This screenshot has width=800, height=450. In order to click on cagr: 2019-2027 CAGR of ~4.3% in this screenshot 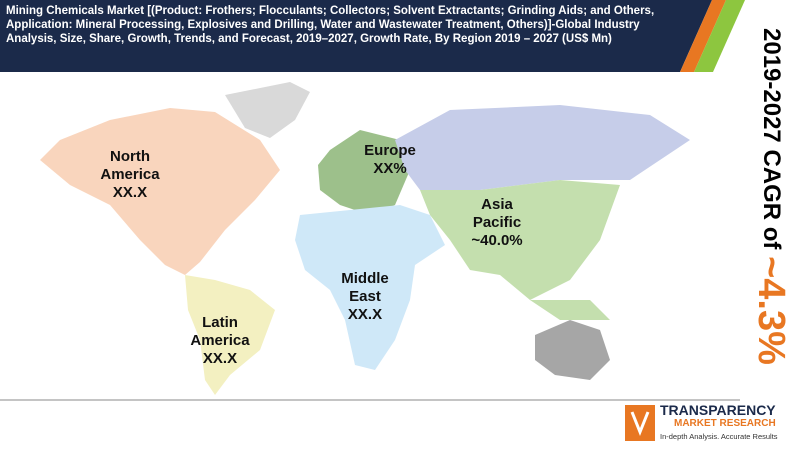, I will do `click(770, 208)`.